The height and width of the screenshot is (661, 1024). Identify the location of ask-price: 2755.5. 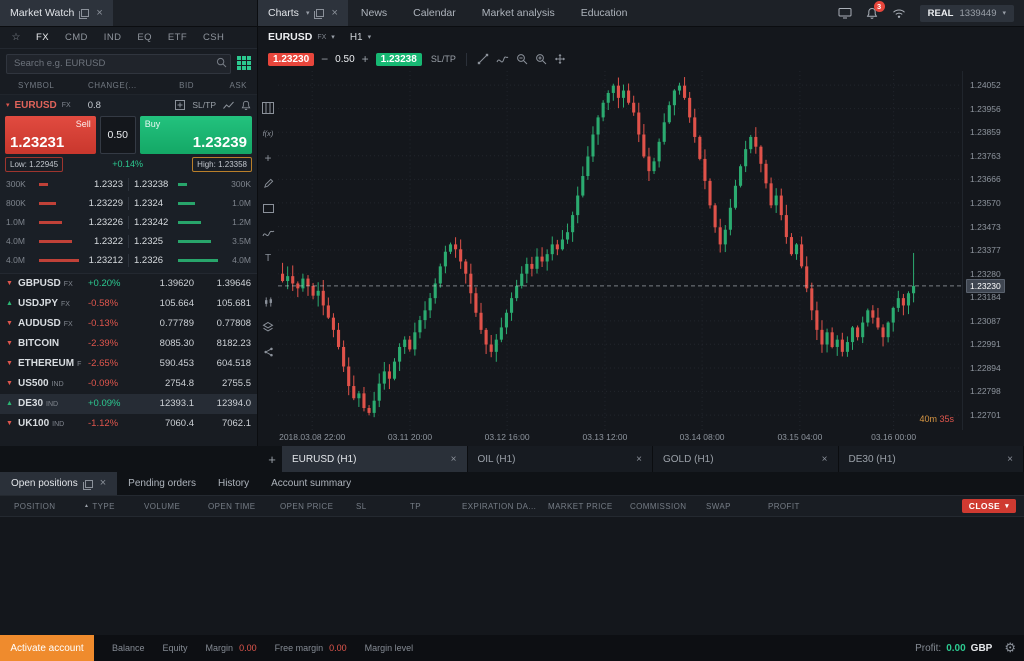
(236, 383).